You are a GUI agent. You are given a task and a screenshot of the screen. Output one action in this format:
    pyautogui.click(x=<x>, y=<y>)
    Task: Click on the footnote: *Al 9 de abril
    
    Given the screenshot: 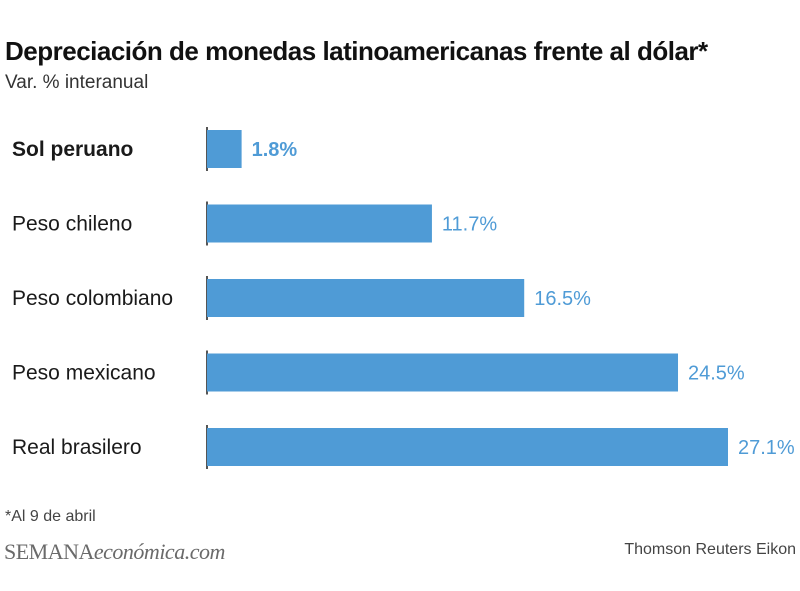 What is the action you would take?
    pyautogui.click(x=50, y=516)
    